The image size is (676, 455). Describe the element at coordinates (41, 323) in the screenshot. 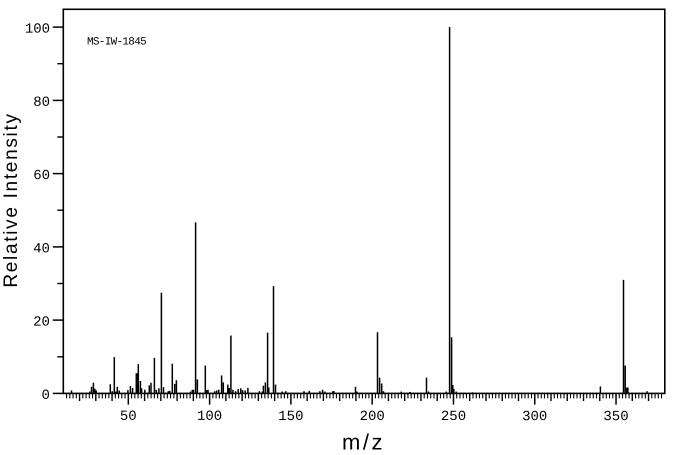

I see `svg-text: 20` at that location.